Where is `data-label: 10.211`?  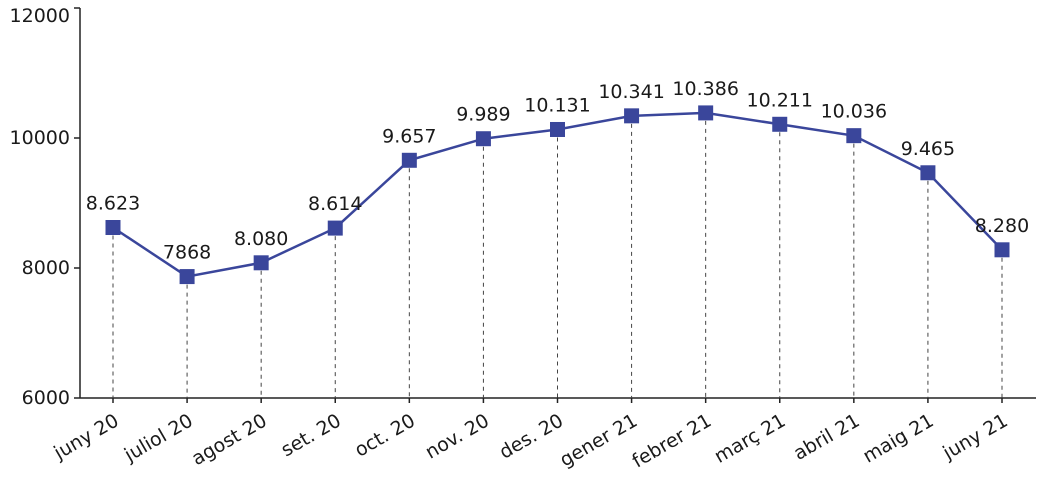 data-label: 10.211 is located at coordinates (780, 100).